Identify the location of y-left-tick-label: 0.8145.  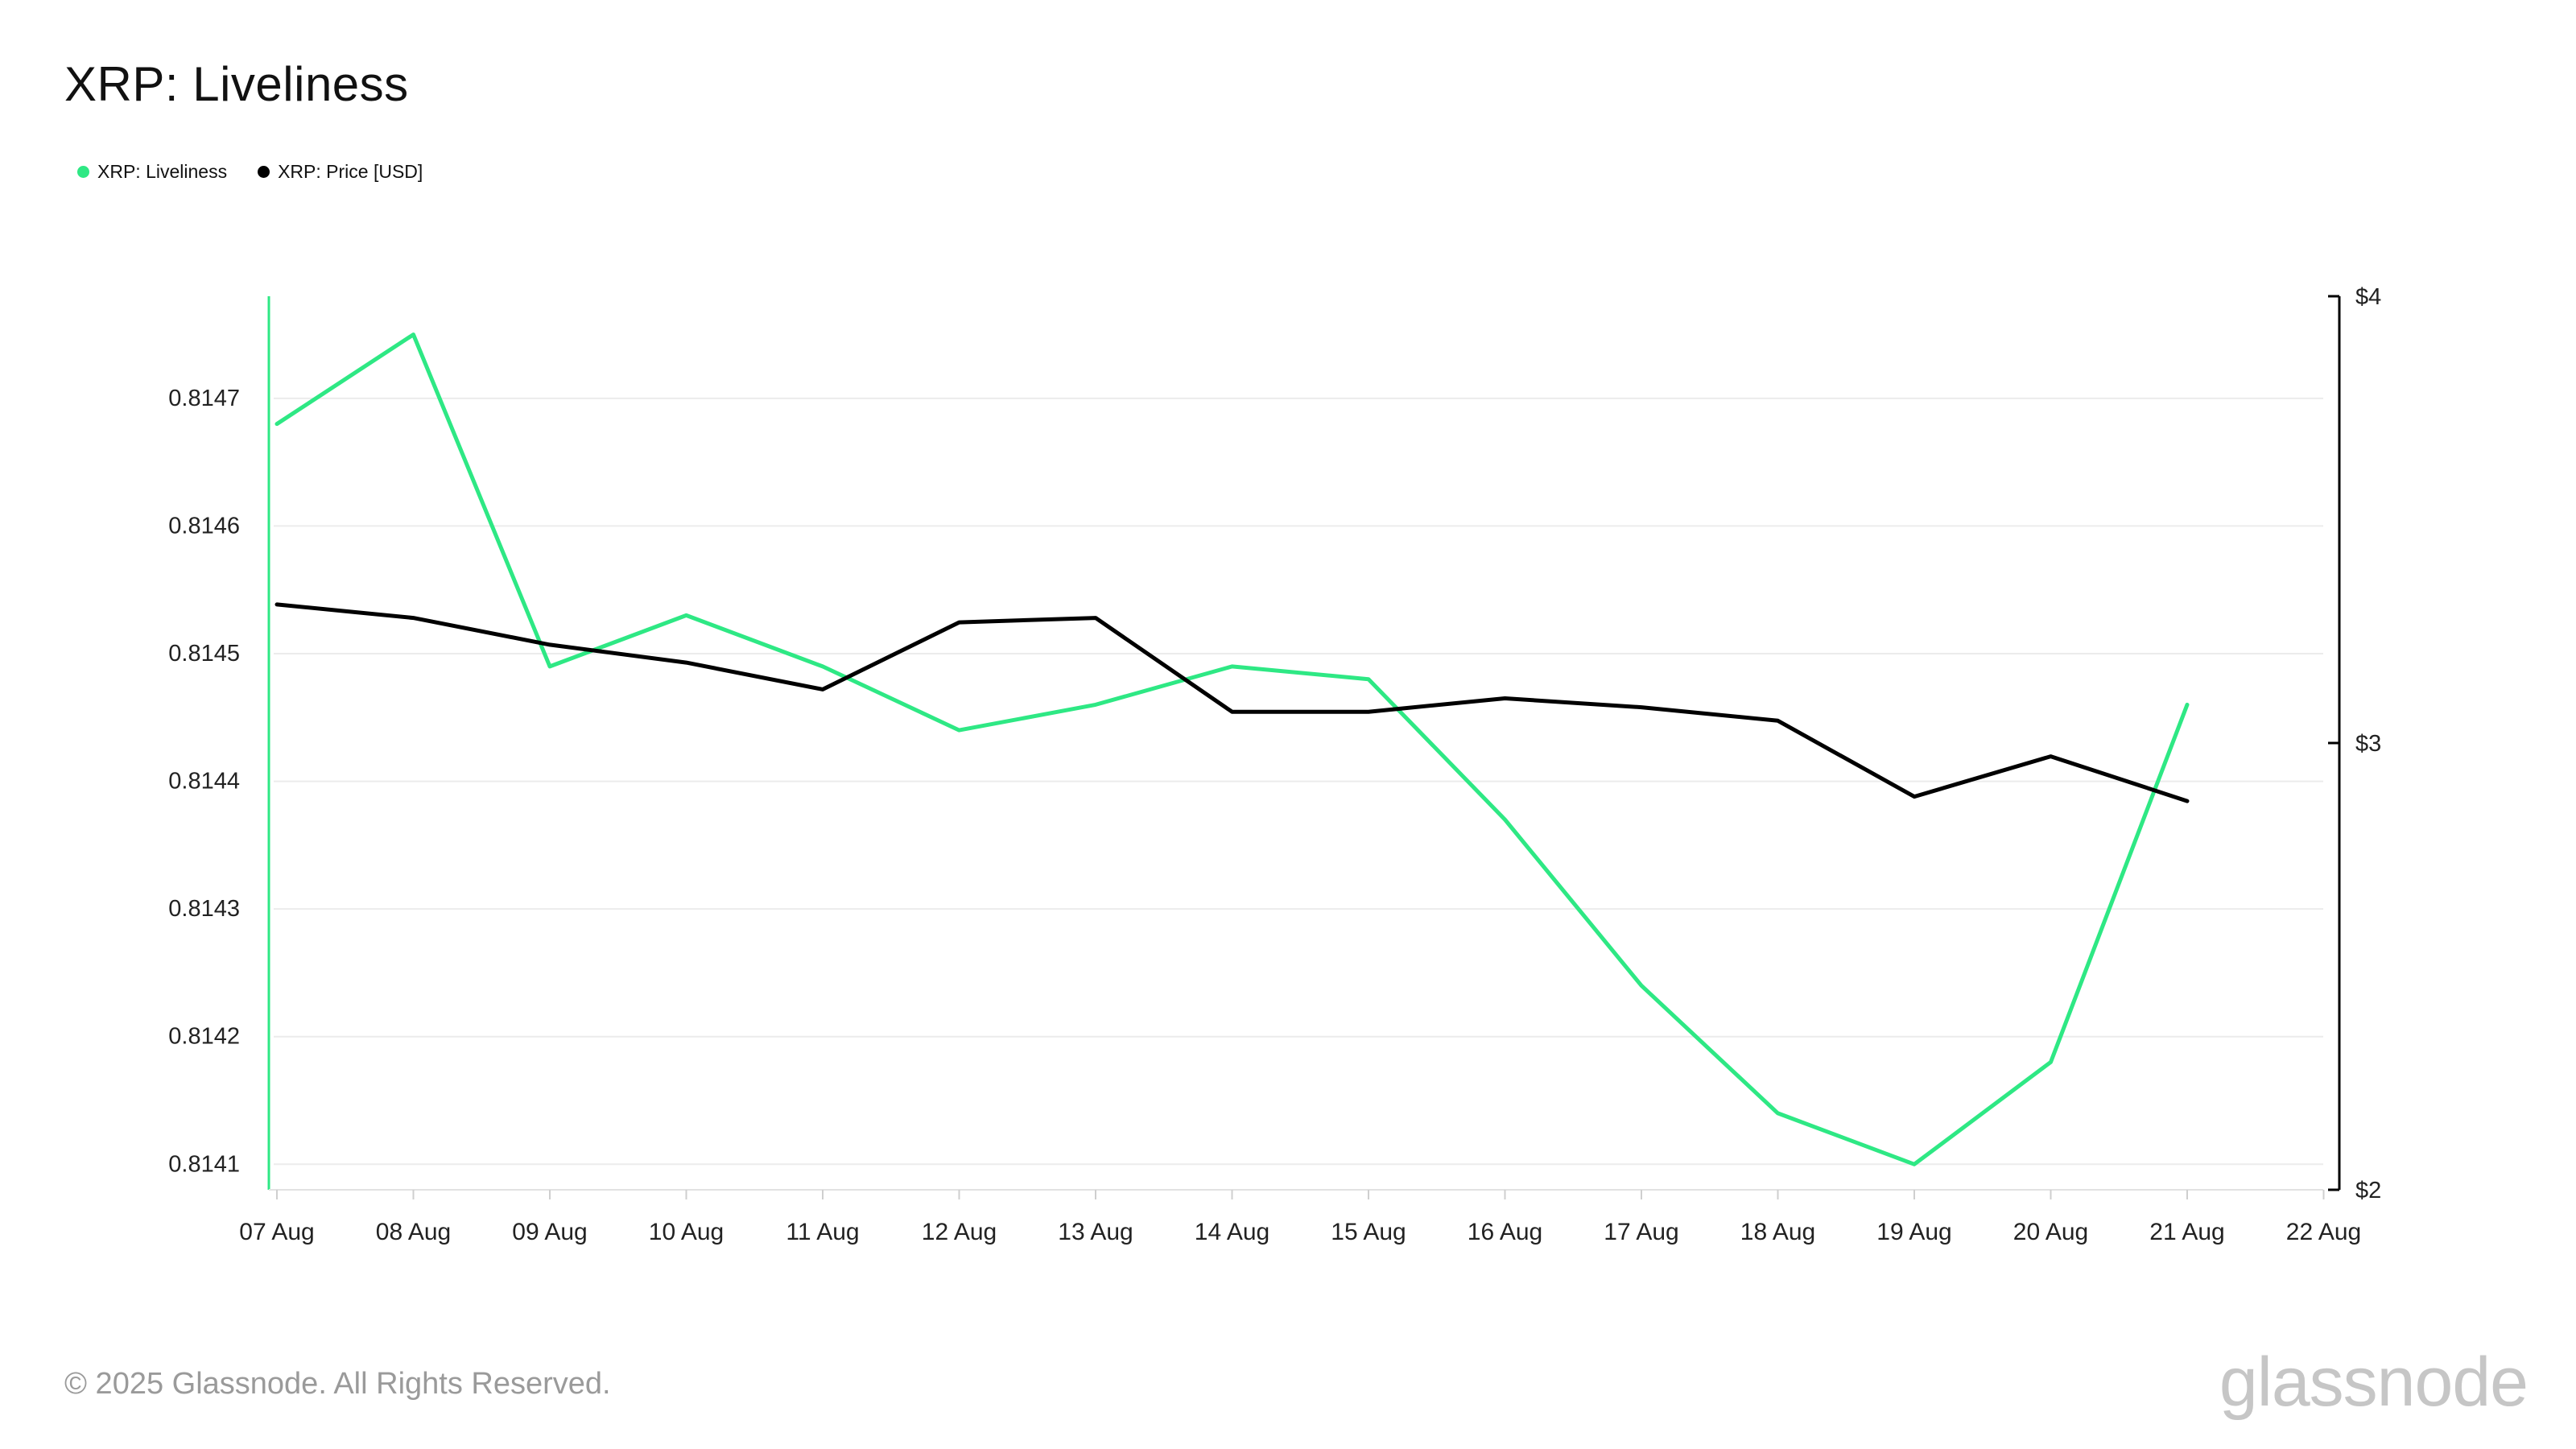
(204, 654).